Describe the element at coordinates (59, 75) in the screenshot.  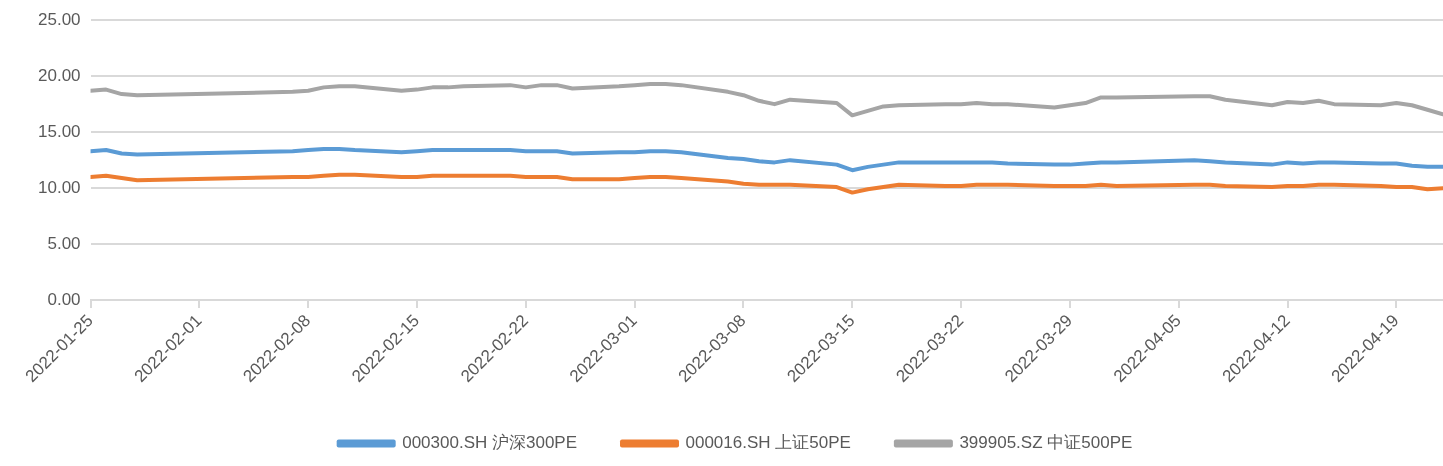
I see `y-tick-label: 20.00` at that location.